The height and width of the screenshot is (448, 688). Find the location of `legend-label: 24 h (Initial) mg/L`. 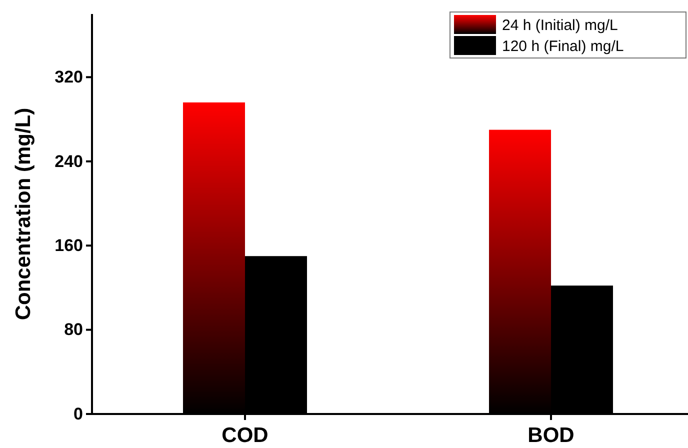

legend-label: 24 h (Initial) mg/L is located at coordinates (560, 25).